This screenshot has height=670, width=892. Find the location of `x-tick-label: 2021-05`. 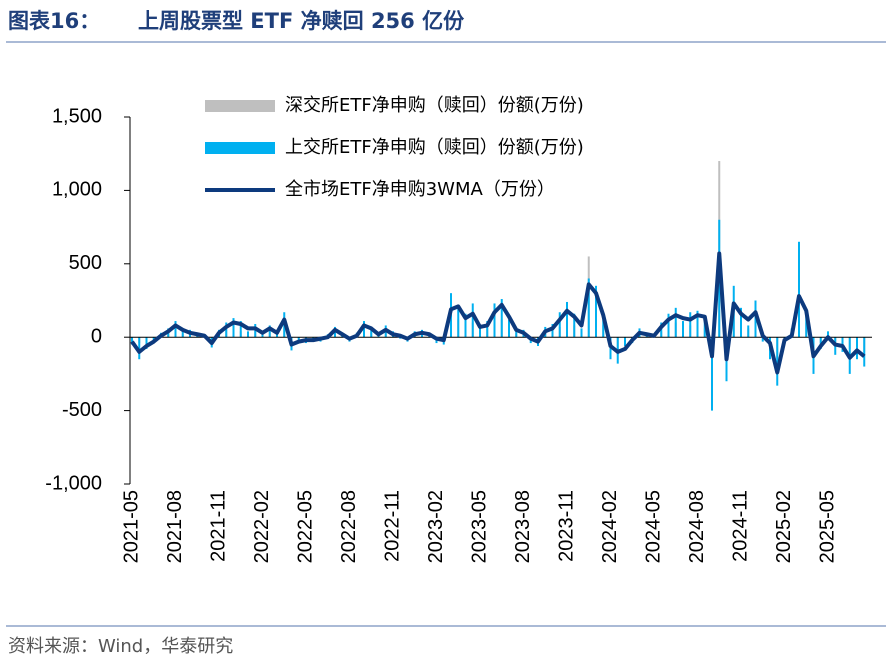

x-tick-label: 2021-05 is located at coordinates (131, 526).